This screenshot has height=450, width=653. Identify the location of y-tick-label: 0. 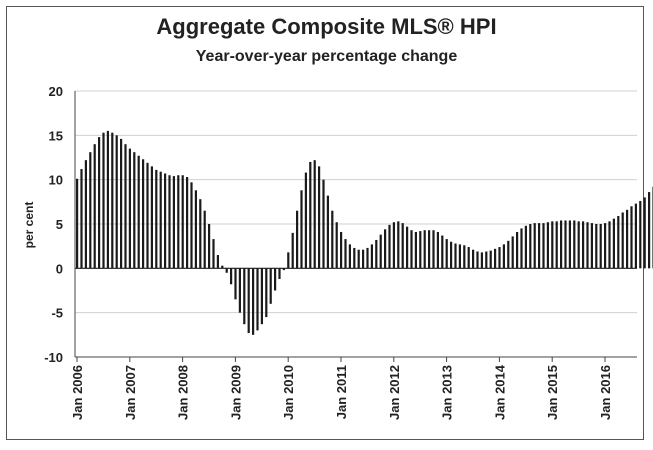
(59, 268).